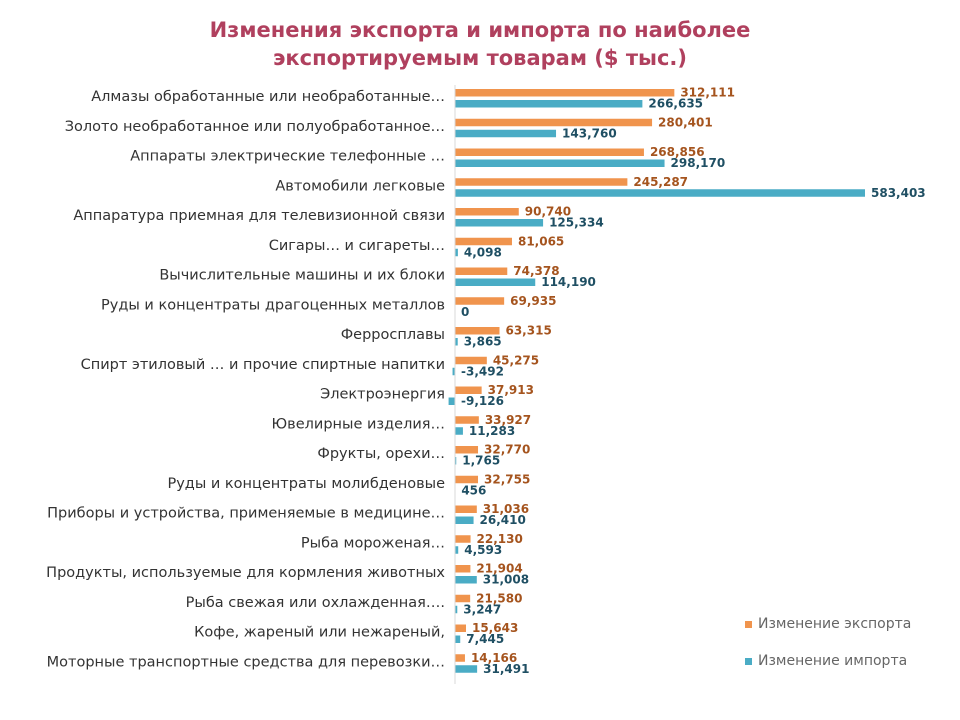 The width and height of the screenshot is (960, 720). I want to click on export-value-label: 37,913, so click(511, 390).